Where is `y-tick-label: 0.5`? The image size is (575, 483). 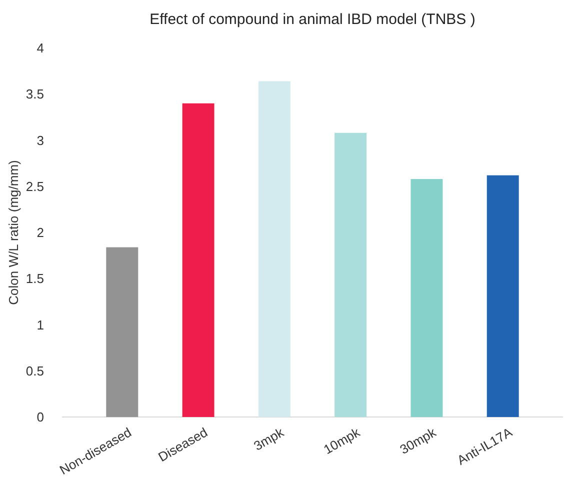 y-tick-label: 0.5 is located at coordinates (35, 370).